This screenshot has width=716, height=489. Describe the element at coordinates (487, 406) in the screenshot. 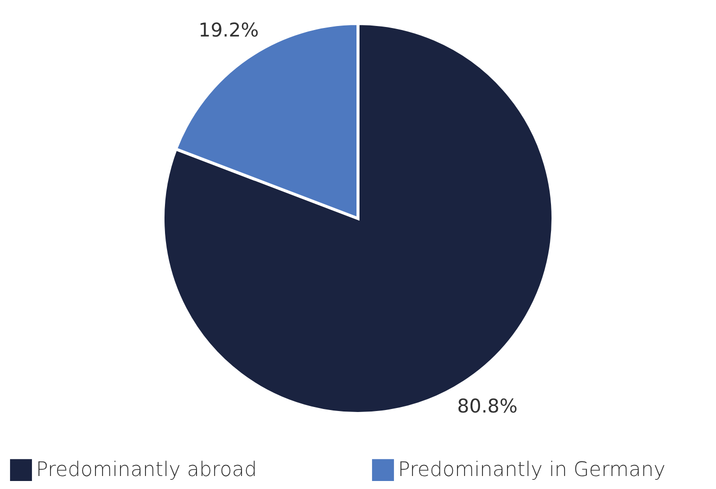

I see `data-label: 80.8%` at that location.